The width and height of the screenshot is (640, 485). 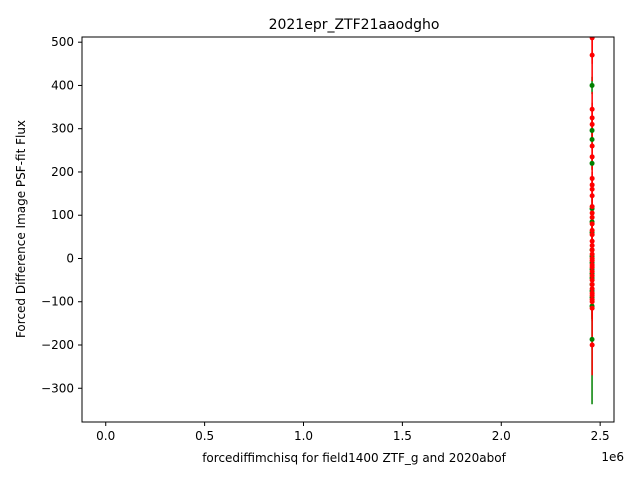 I want to click on y-tick-label: −300, so click(x=57, y=388).